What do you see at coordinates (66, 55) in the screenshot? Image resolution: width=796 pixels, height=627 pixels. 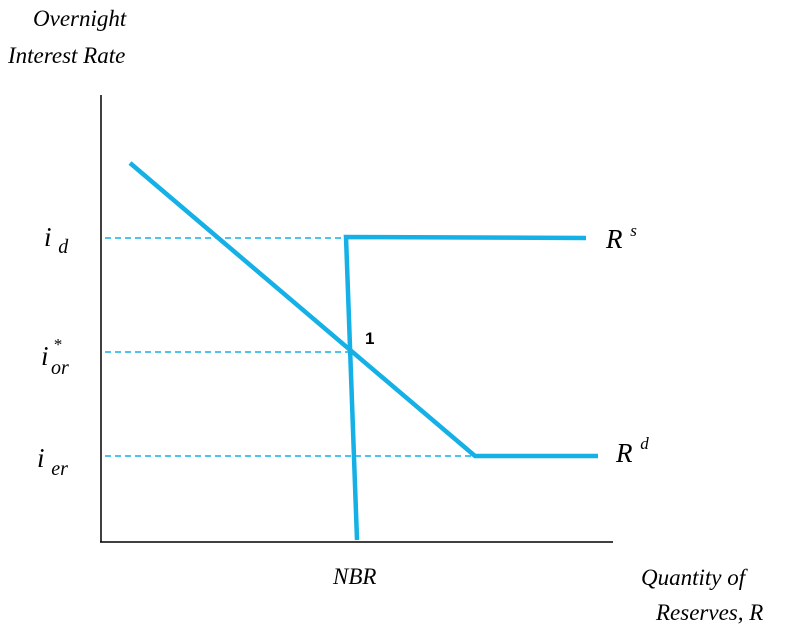 I see `y-axis-title-line-2: Interest Rate` at bounding box center [66, 55].